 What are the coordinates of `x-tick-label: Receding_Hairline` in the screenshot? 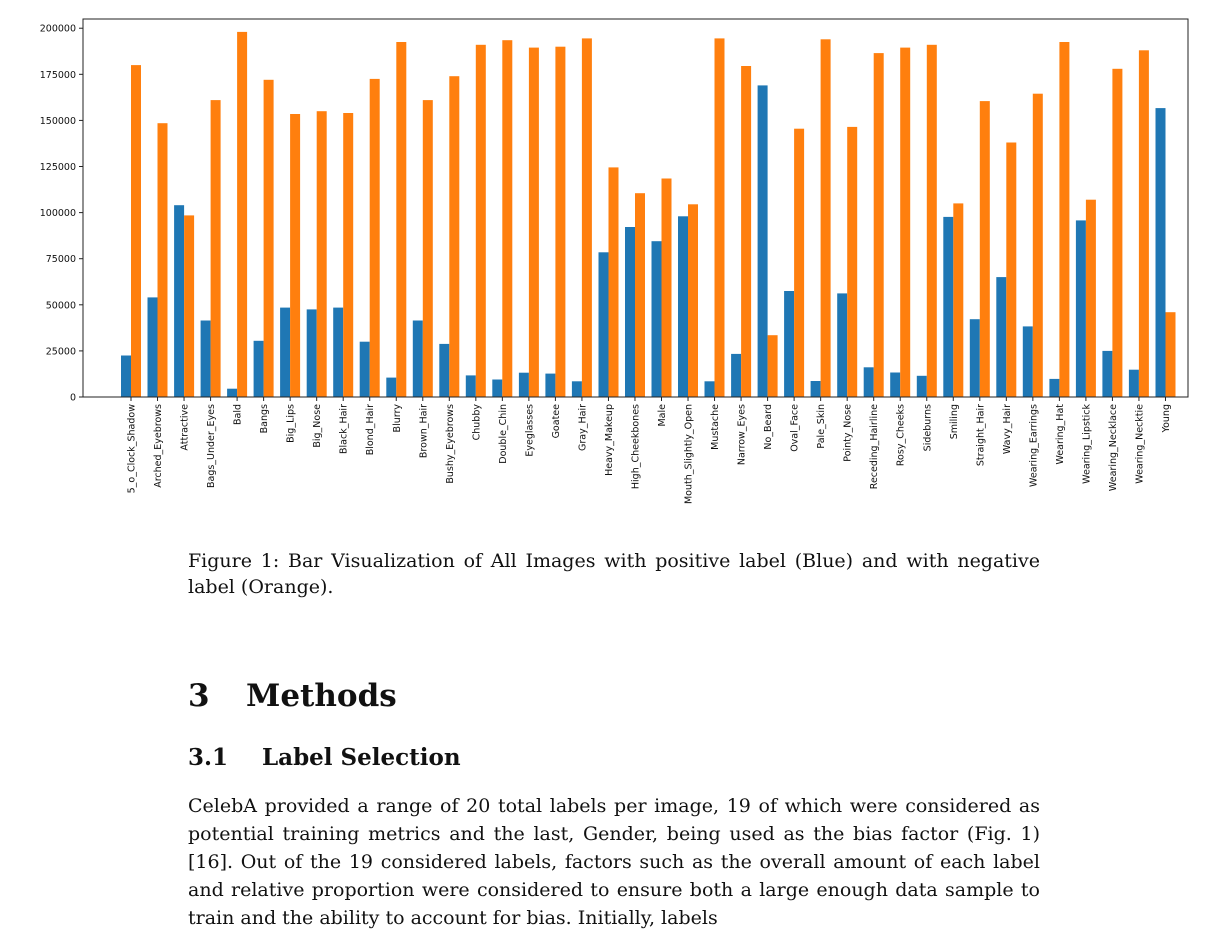 It's located at (874, 446).